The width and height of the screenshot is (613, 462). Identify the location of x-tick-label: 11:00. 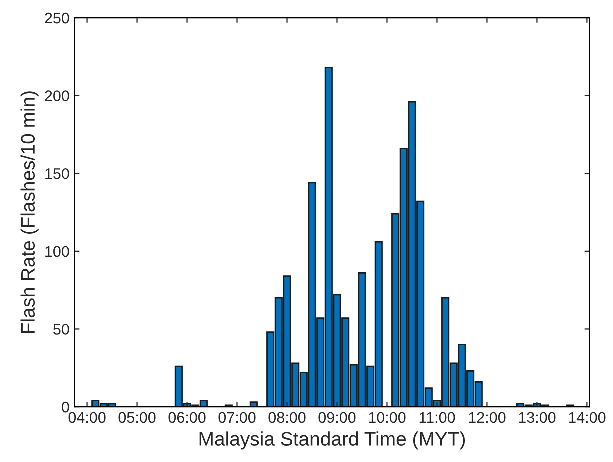
(438, 418).